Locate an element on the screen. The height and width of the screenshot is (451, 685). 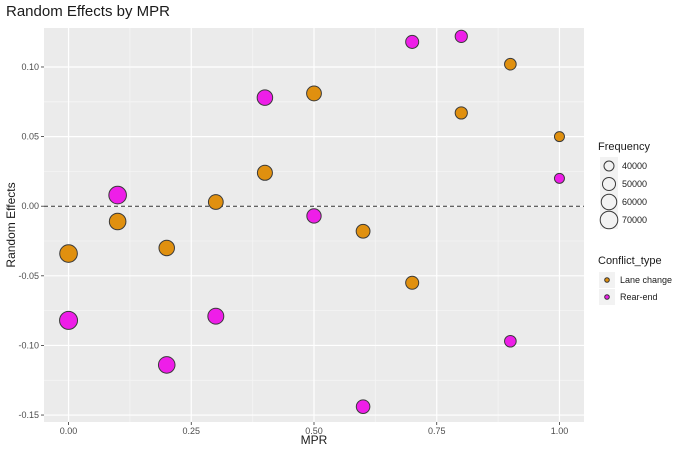
color-legend: Conflict_type Lane change Rear-end is located at coordinates (635, 280).